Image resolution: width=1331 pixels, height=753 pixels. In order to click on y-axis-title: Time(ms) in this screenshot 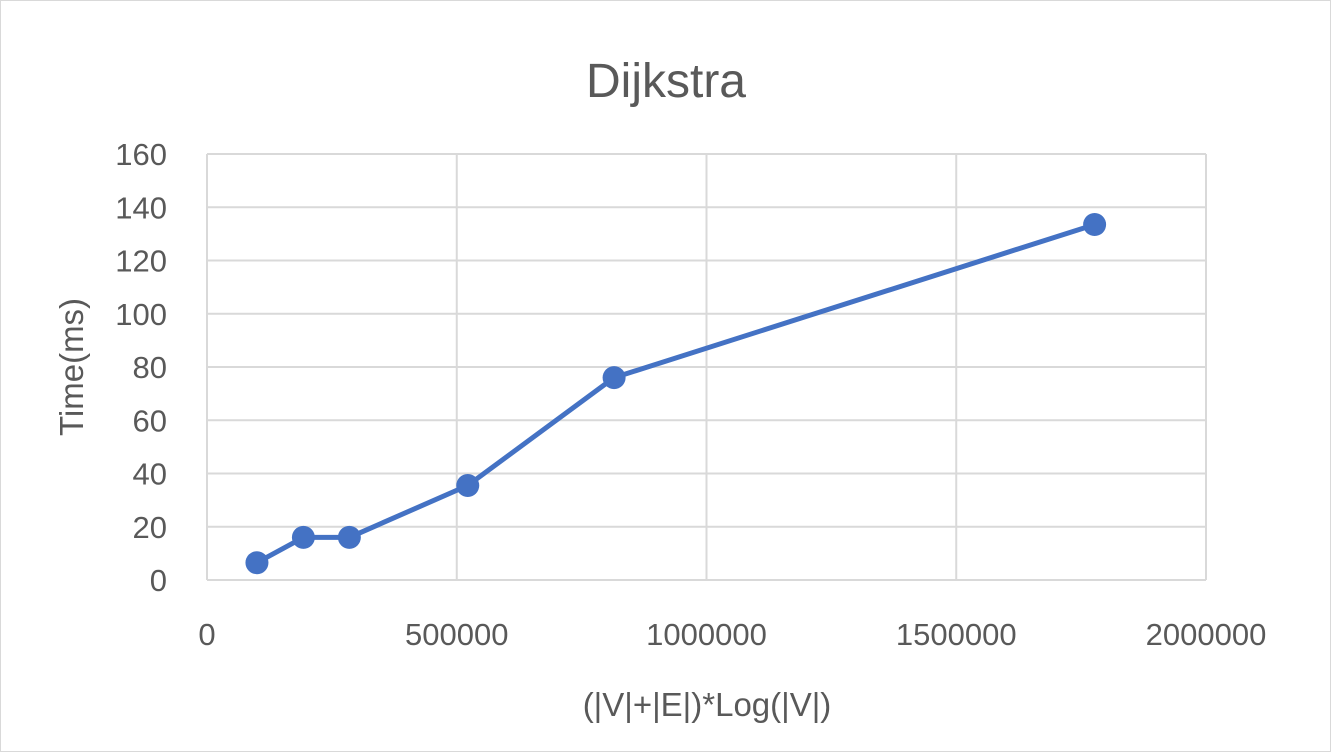, I will do `click(71, 367)`.